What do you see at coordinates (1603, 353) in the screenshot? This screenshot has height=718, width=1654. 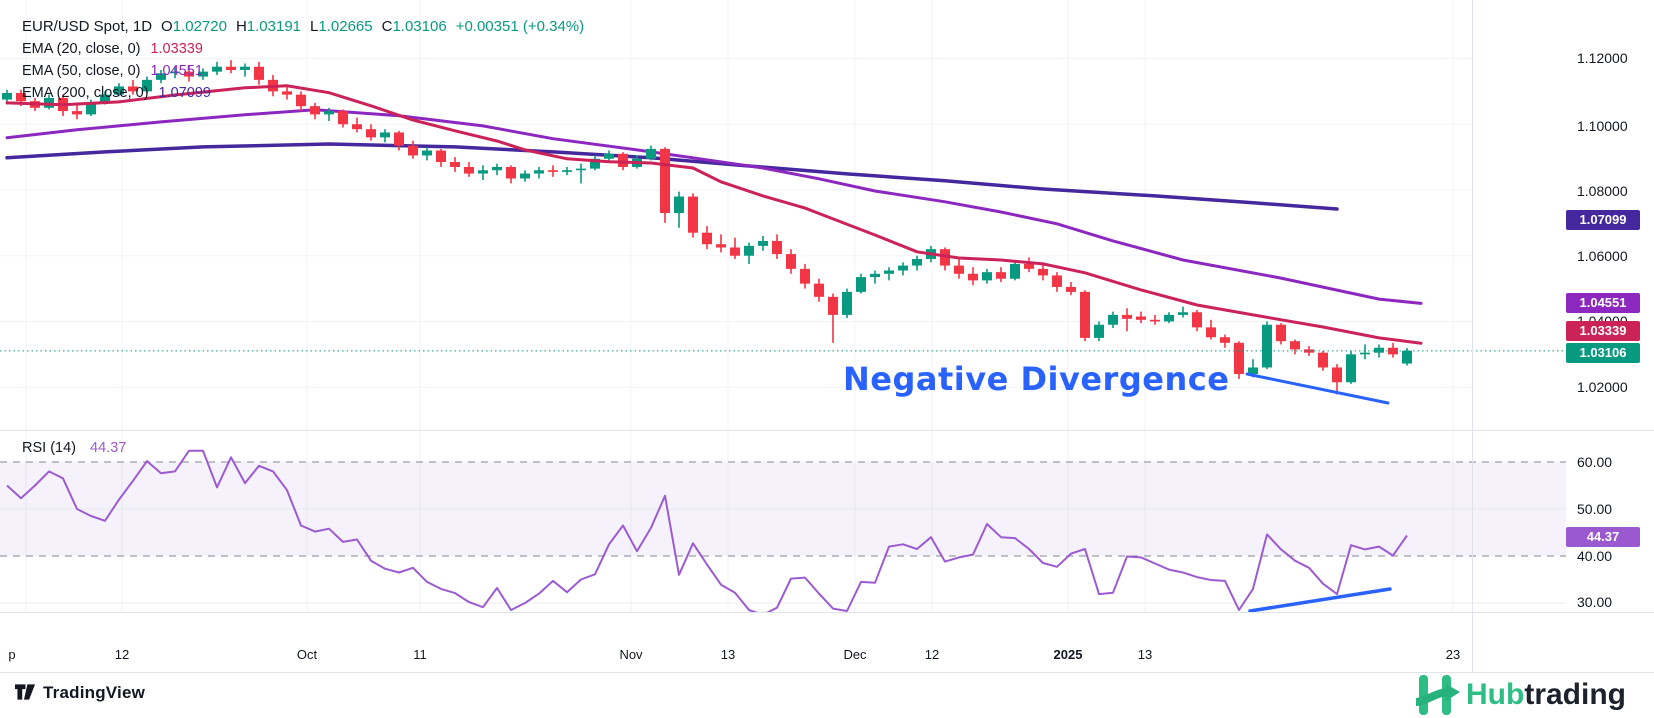 I see `last-price-badge: 1.03106` at bounding box center [1603, 353].